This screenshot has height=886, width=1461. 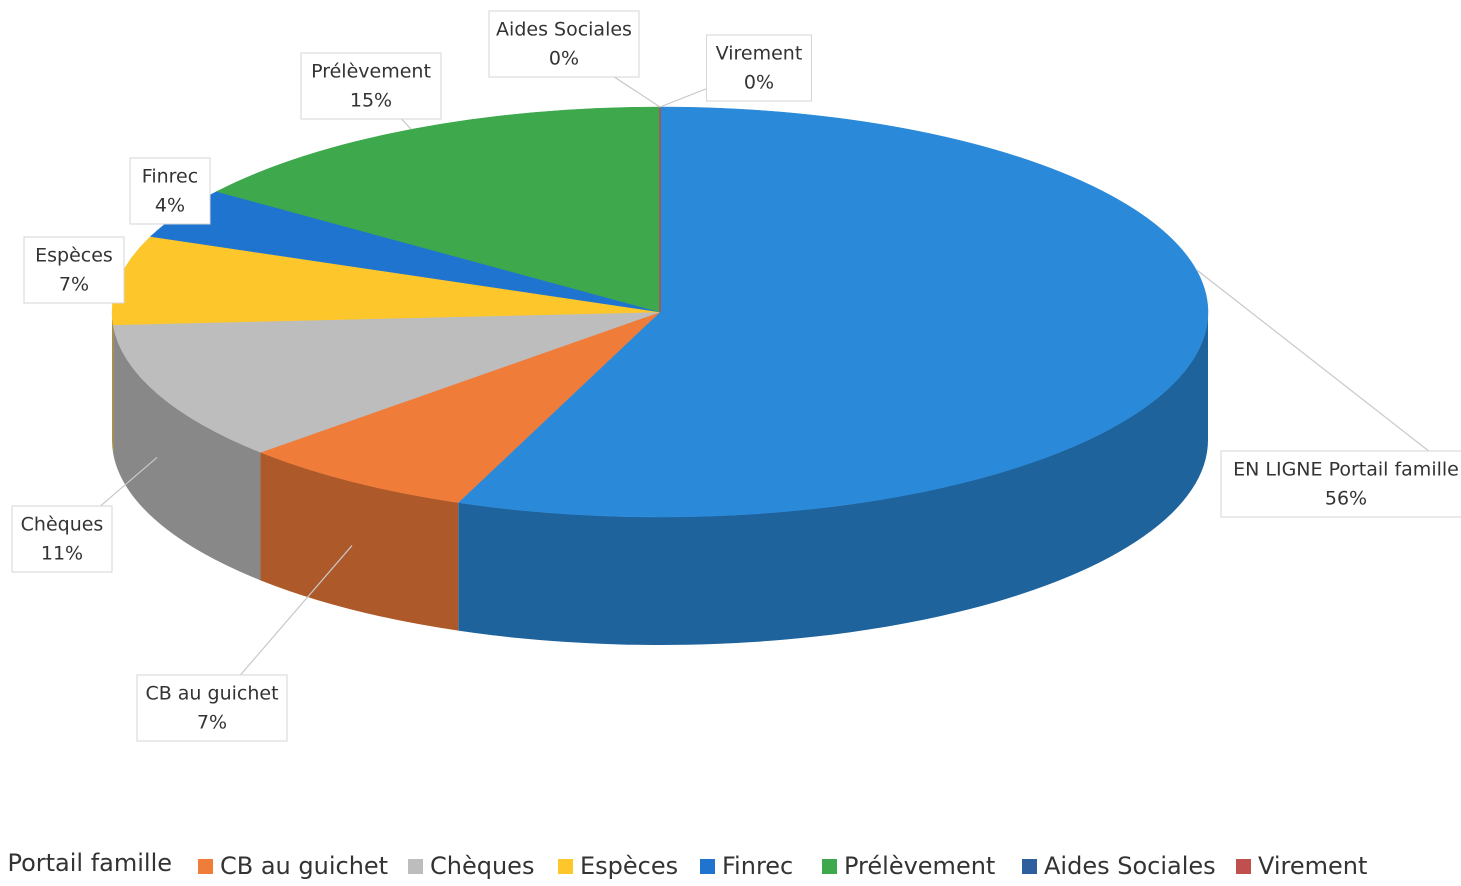 I want to click on label-name: CB au guichet, so click(x=211, y=694).